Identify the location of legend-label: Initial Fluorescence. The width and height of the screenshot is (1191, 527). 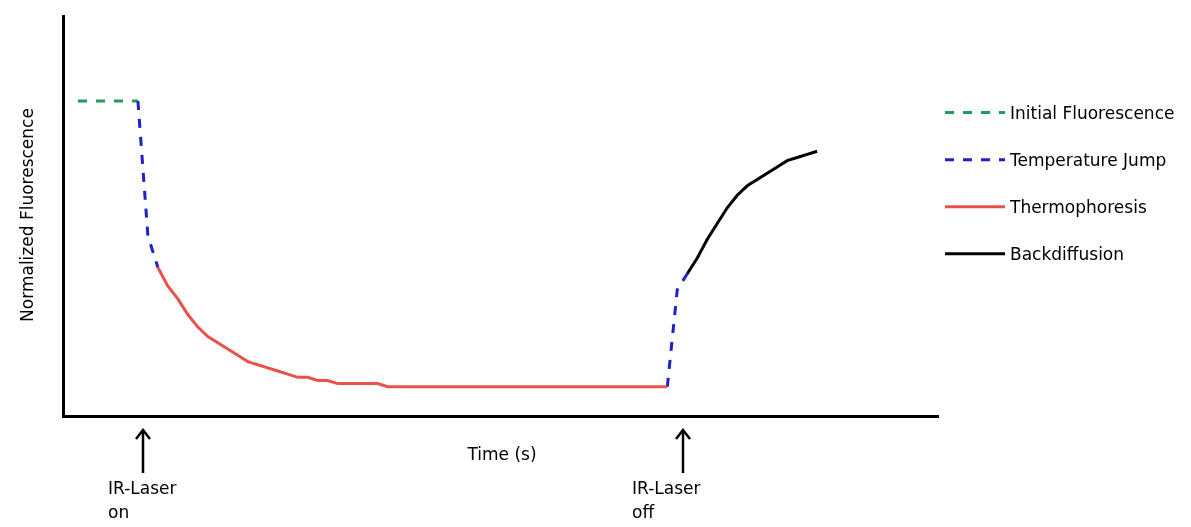
(1092, 113).